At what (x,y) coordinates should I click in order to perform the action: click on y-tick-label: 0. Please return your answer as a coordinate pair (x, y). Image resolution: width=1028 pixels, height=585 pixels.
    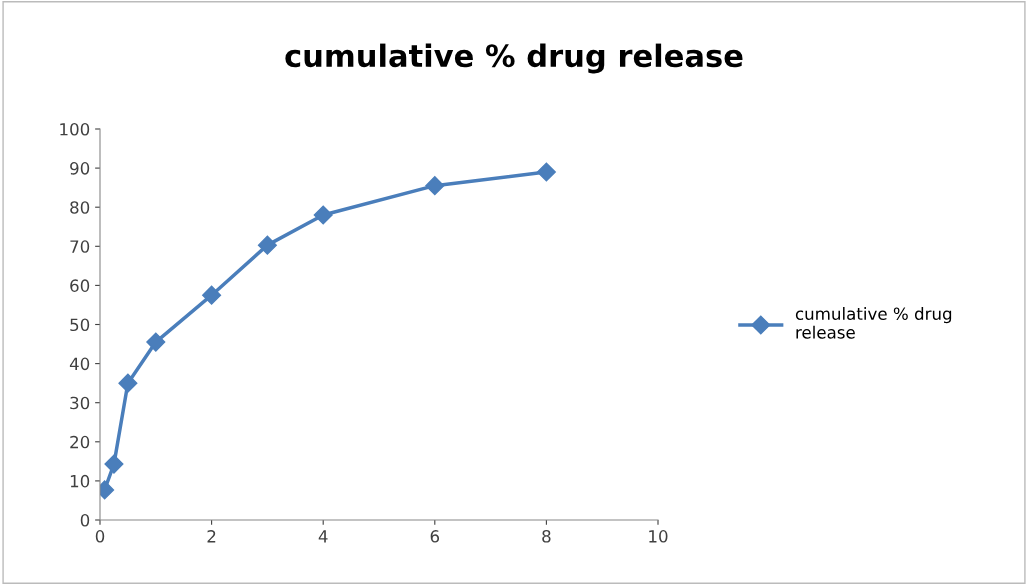
    Looking at the image, I should click on (85, 520).